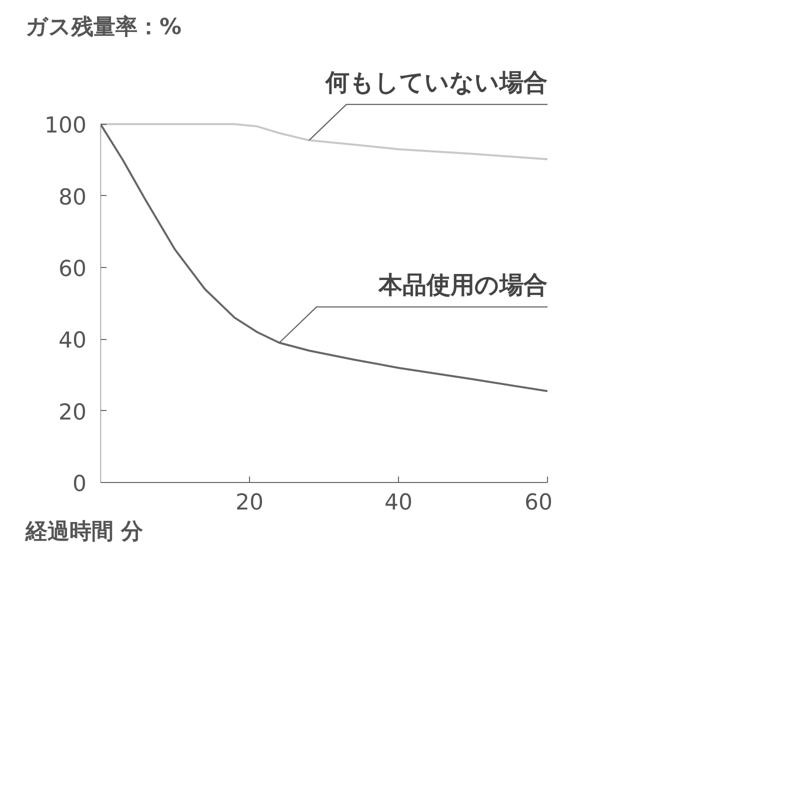 Image resolution: width=800 pixels, height=800 pixels. I want to click on x-tick-label: 40, so click(398, 503).